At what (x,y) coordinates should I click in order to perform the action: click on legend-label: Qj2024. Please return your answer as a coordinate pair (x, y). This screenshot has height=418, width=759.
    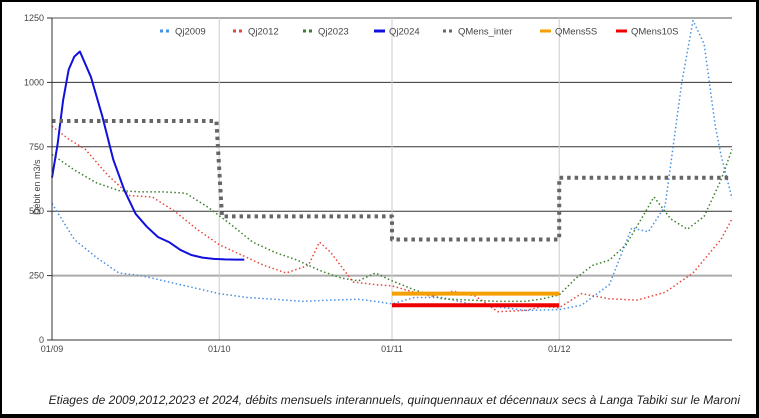
    Looking at the image, I should click on (404, 32).